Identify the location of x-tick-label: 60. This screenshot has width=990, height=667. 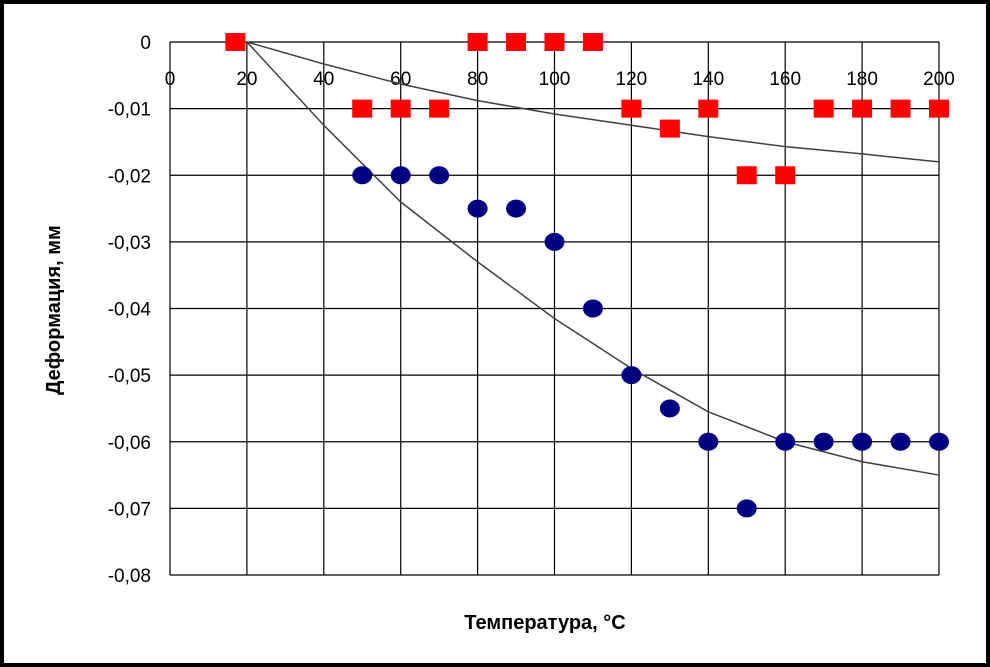
(400, 79).